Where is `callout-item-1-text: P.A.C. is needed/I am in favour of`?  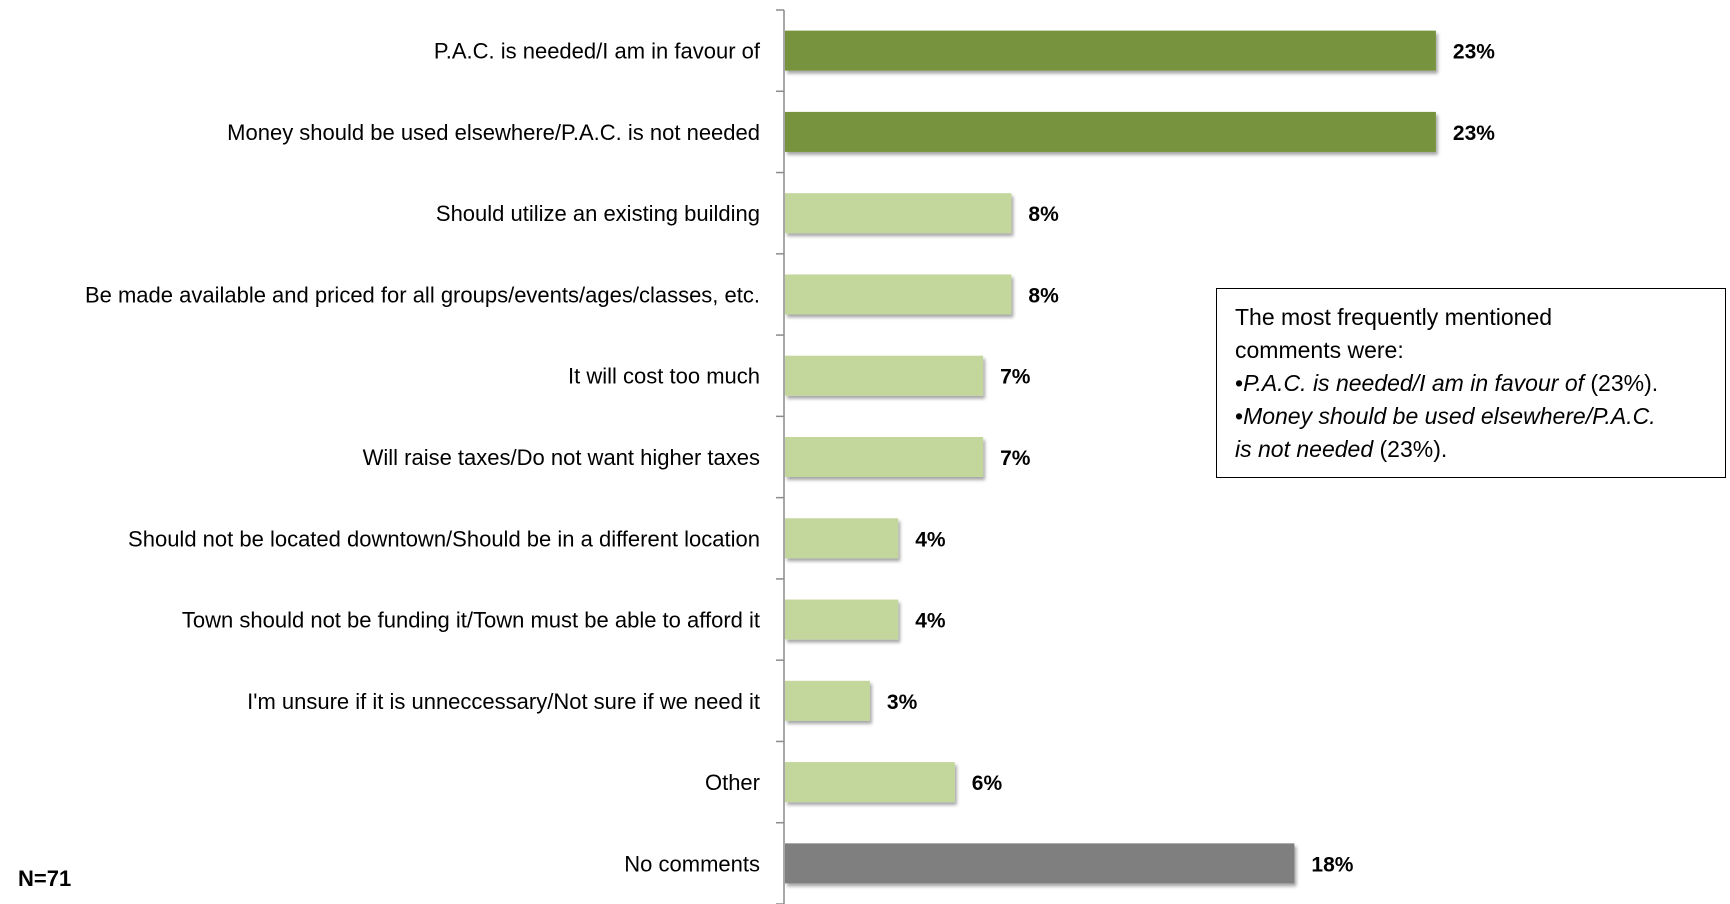
callout-item-1-text: P.A.C. is needed/I am in favour of is located at coordinates (1413, 383).